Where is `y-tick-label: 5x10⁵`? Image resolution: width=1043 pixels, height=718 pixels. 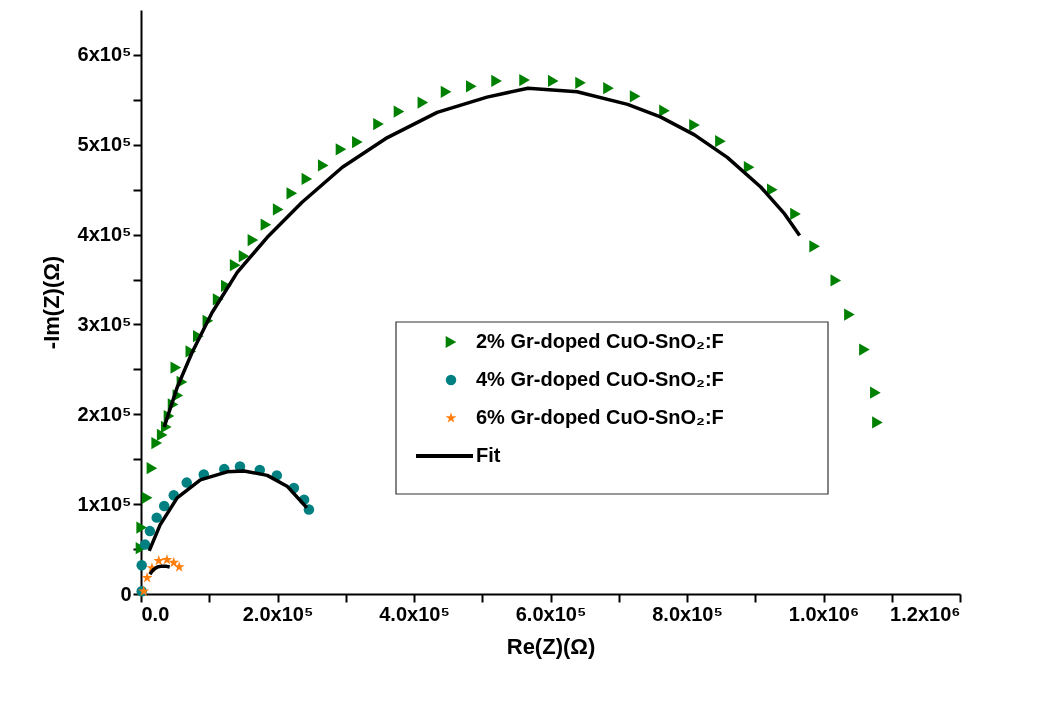
y-tick-label: 5x10⁵ is located at coordinates (104, 144).